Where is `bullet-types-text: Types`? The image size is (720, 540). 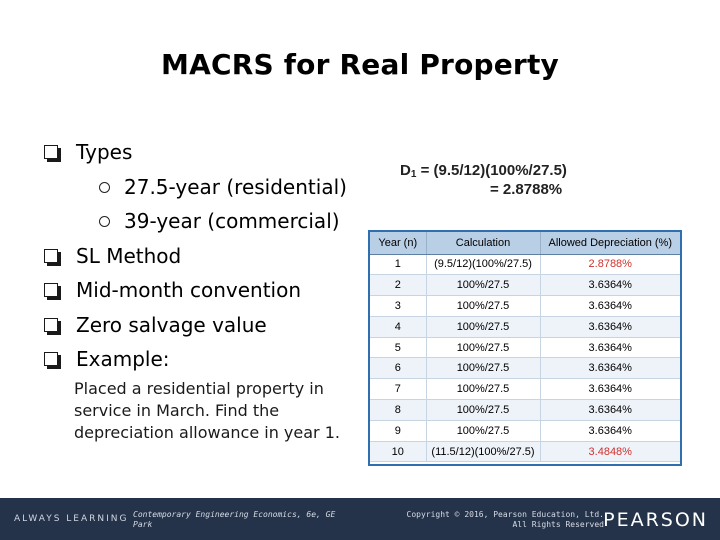 bullet-types-text: Types is located at coordinates (104, 152).